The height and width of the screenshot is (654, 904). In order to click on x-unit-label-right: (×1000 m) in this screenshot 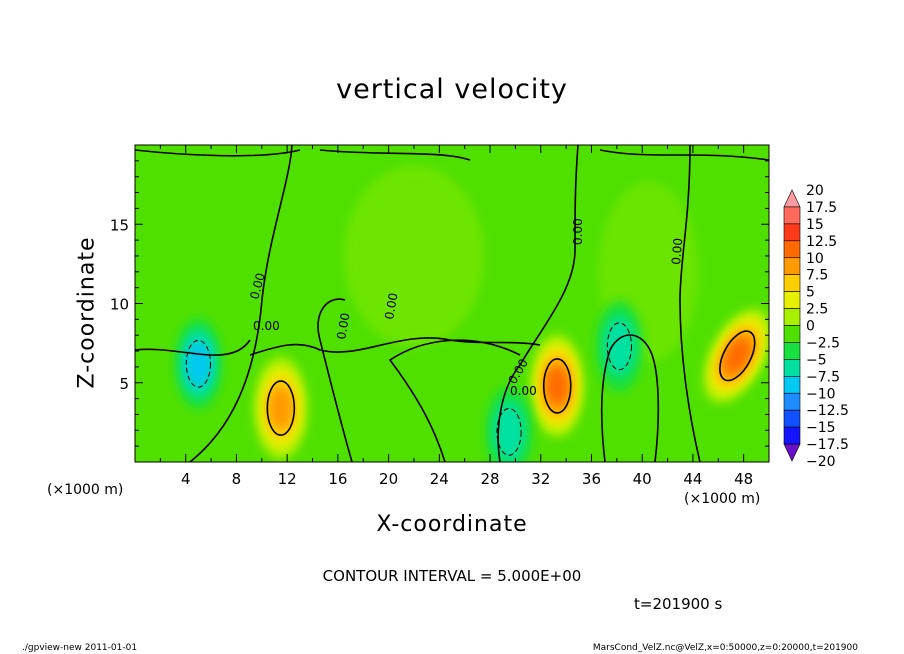, I will do `click(722, 499)`.